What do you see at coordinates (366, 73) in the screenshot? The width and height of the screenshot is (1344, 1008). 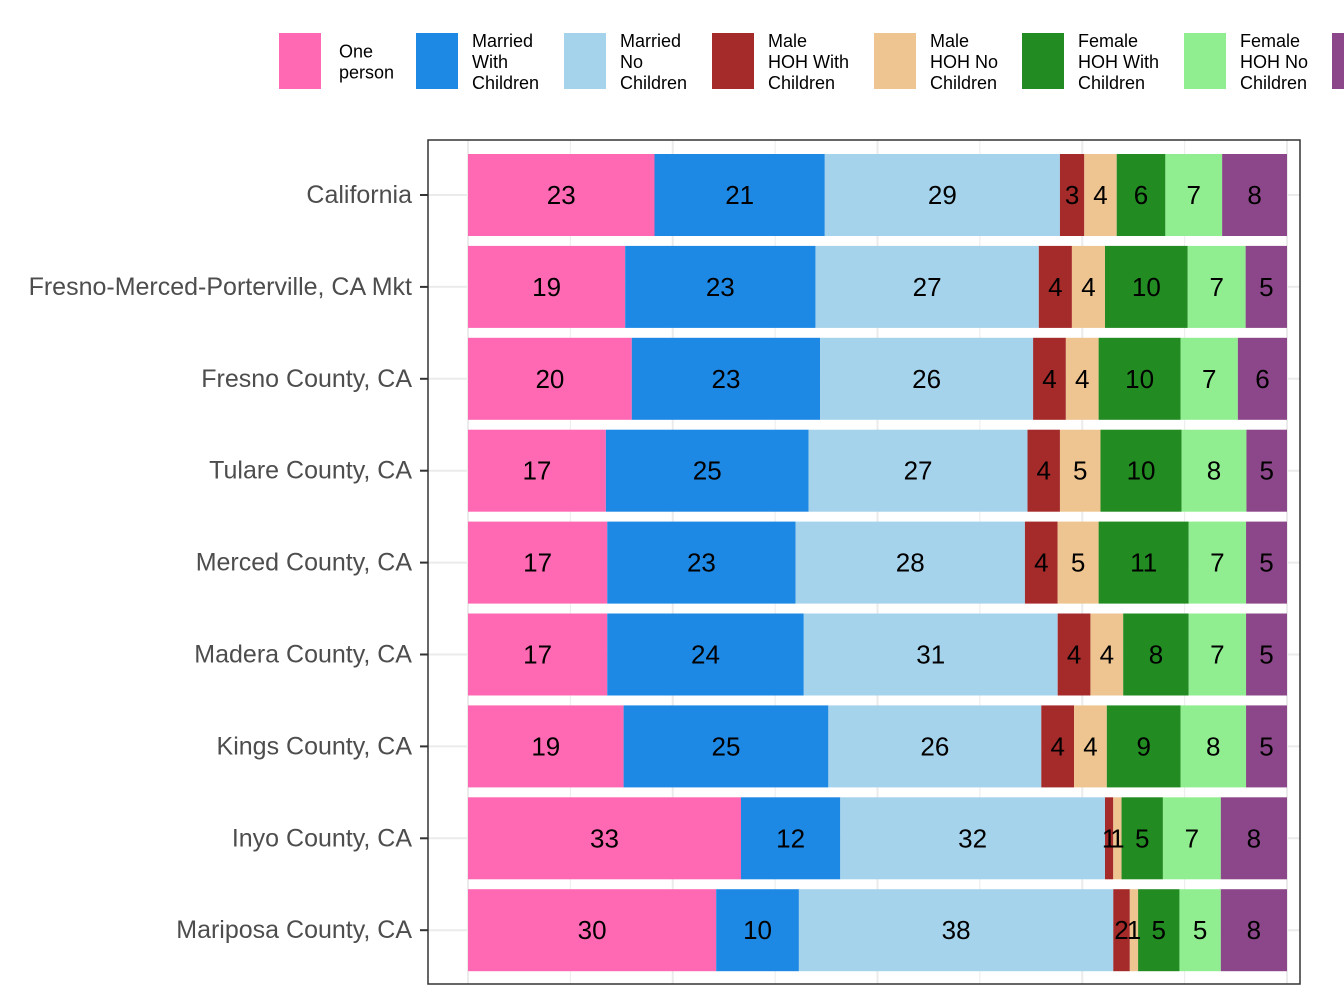 I see `legend-label: person` at bounding box center [366, 73].